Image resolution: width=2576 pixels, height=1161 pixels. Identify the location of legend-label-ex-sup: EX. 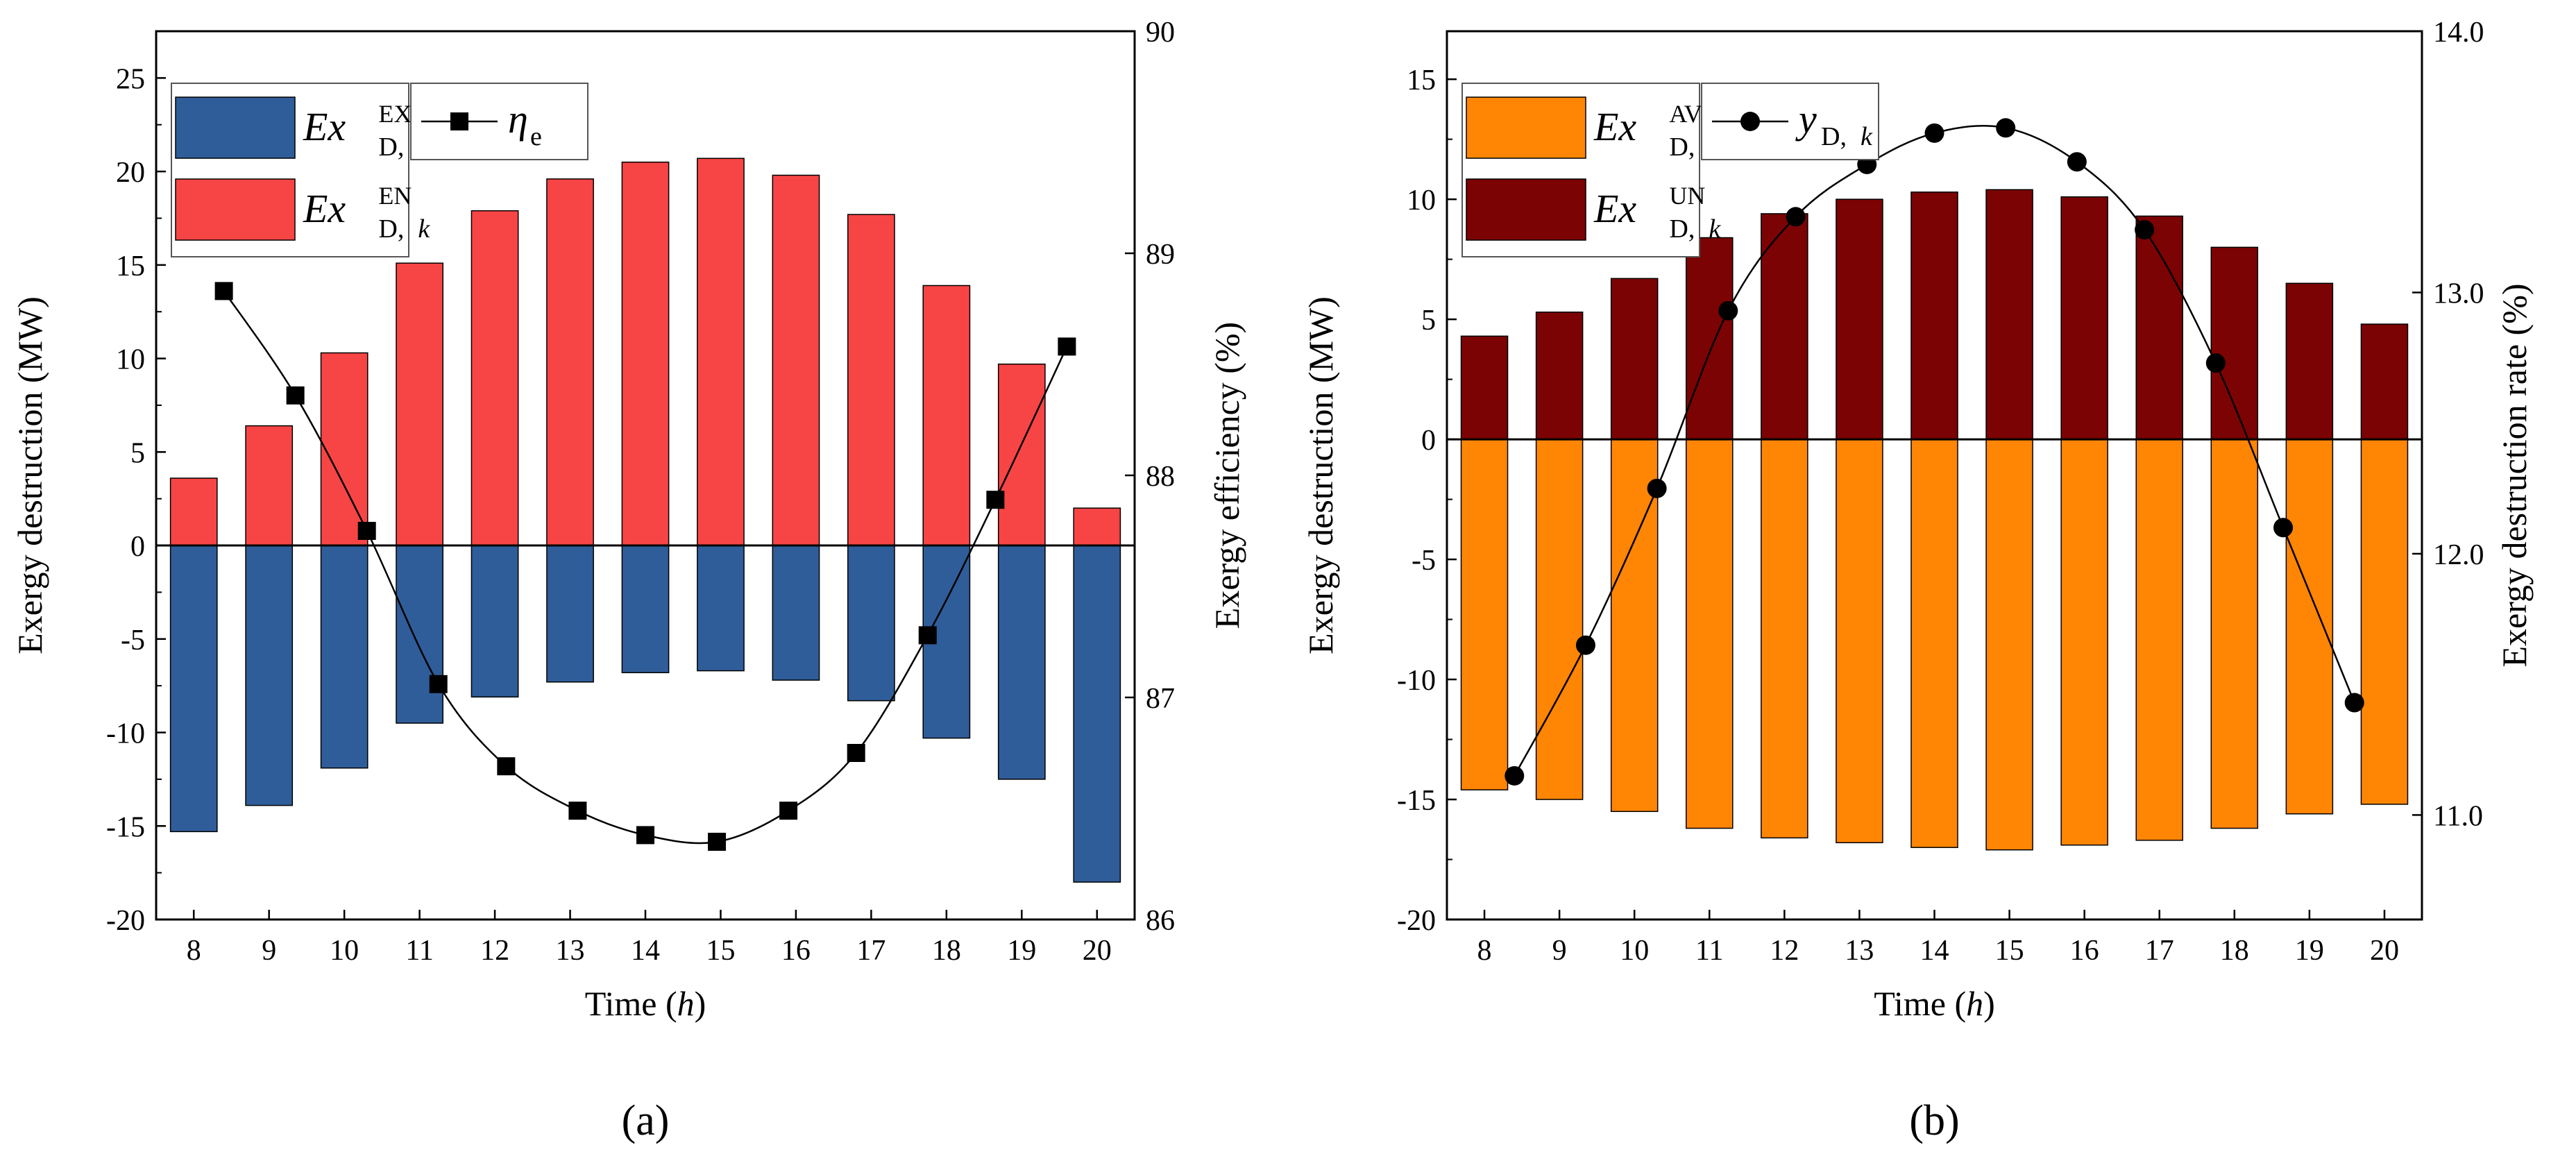
(395, 114).